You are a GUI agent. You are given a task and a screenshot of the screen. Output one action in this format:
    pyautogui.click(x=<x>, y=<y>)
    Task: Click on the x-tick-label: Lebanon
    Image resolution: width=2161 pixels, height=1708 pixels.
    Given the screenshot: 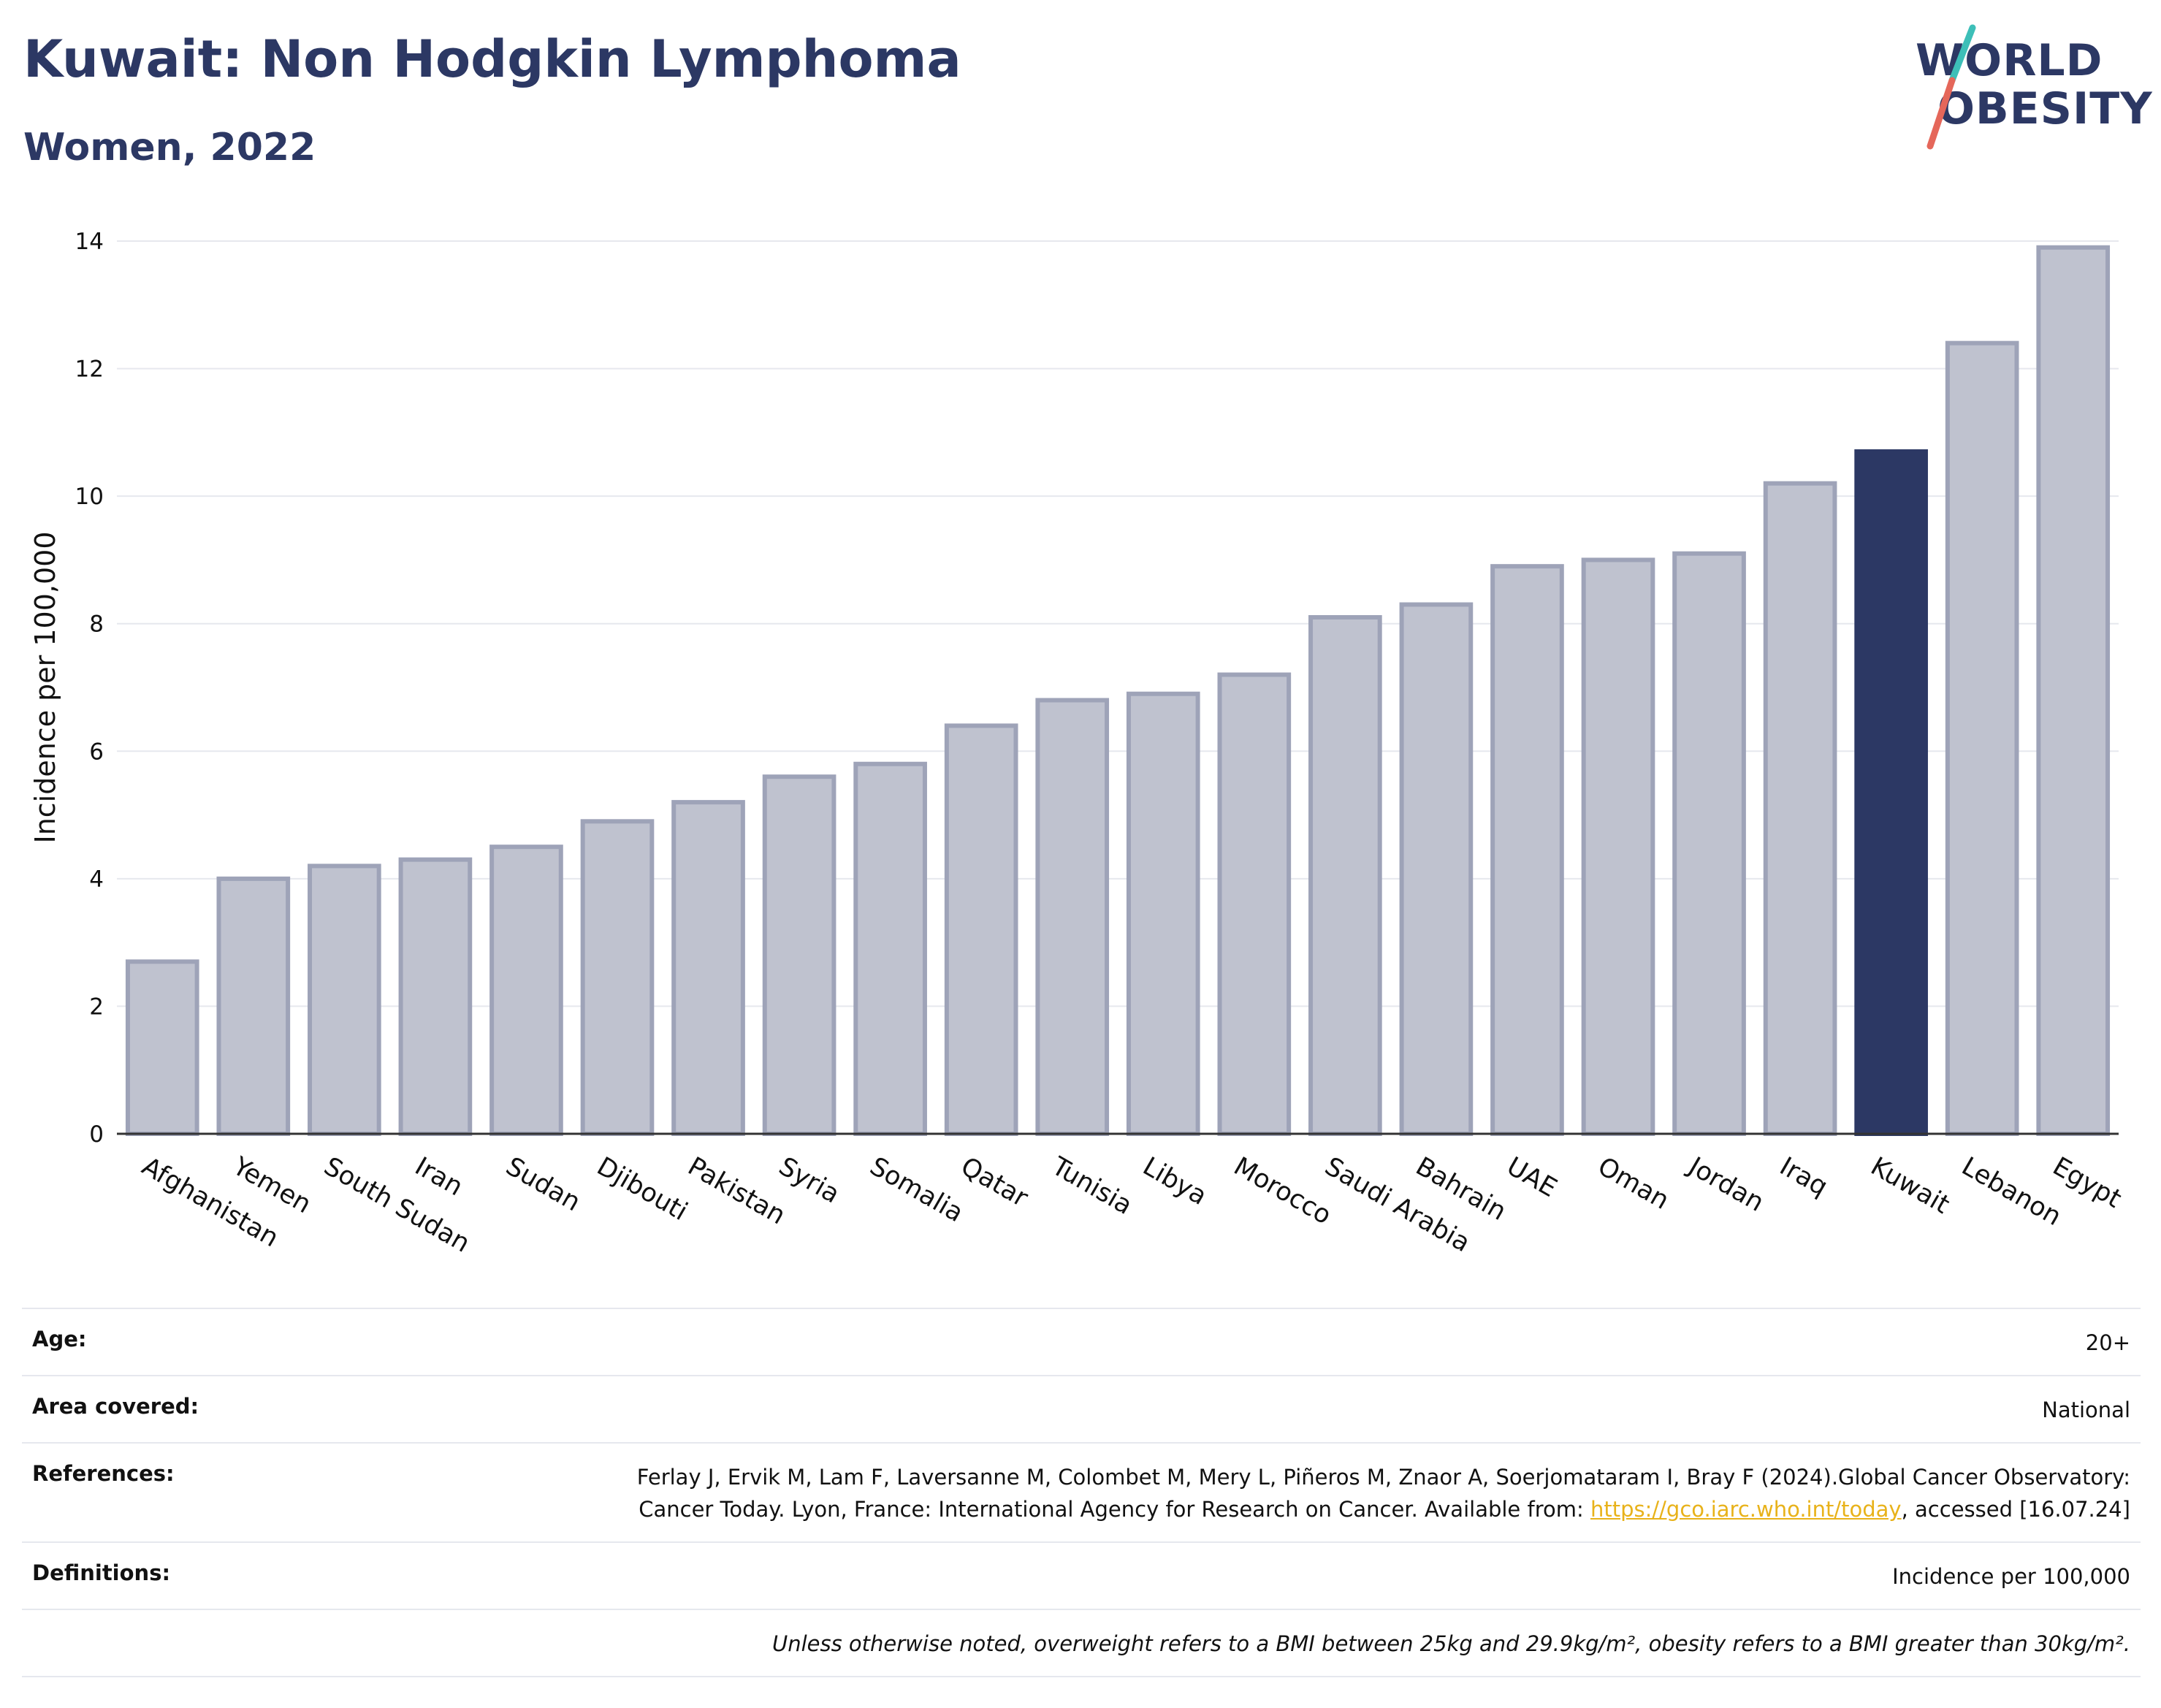 What is the action you would take?
    pyautogui.click(x=2011, y=1192)
    